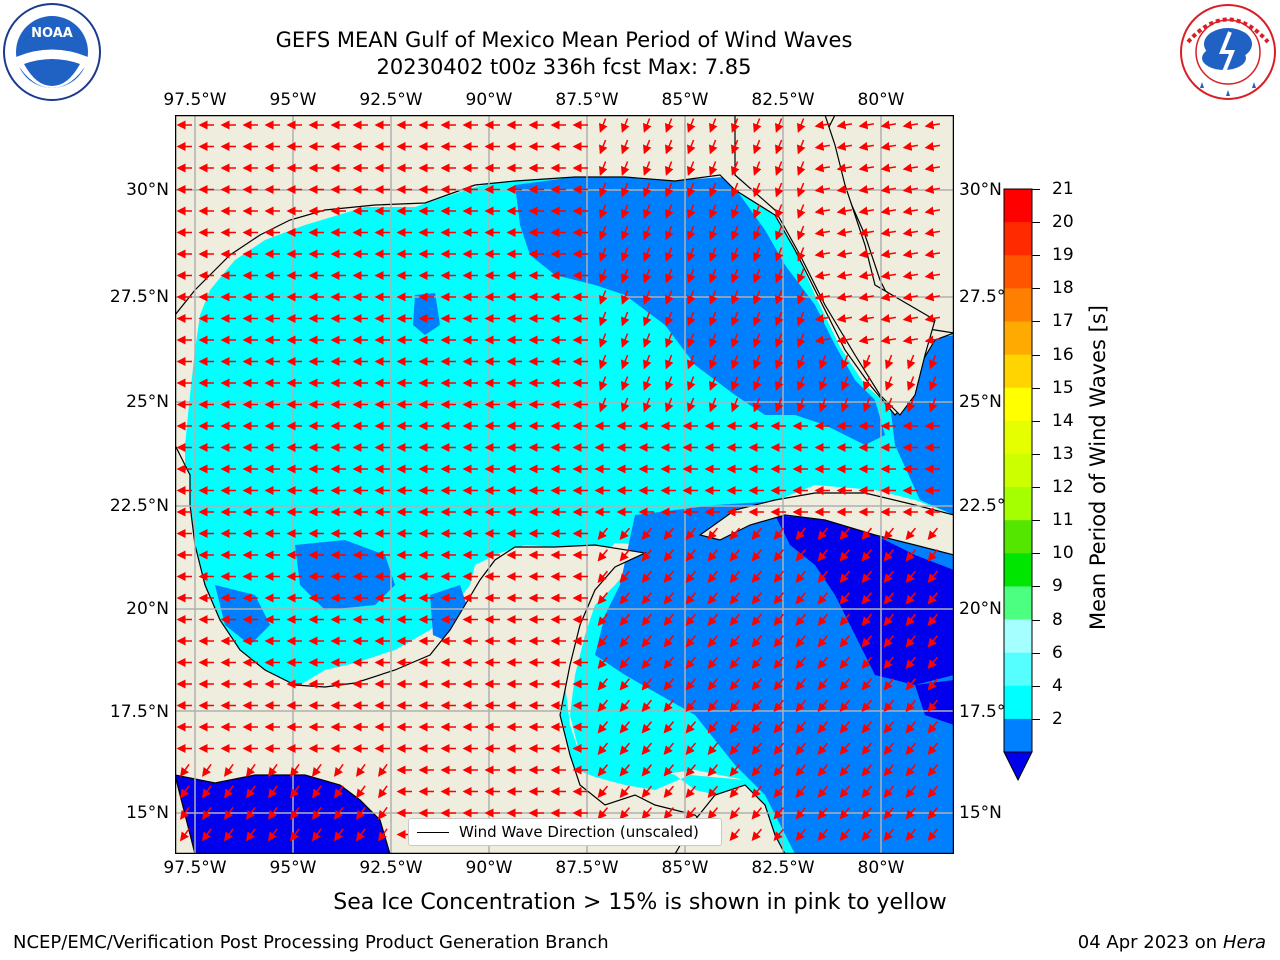 The width and height of the screenshot is (1280, 960). I want to click on colorbar-tick-label: 12, so click(1063, 487).